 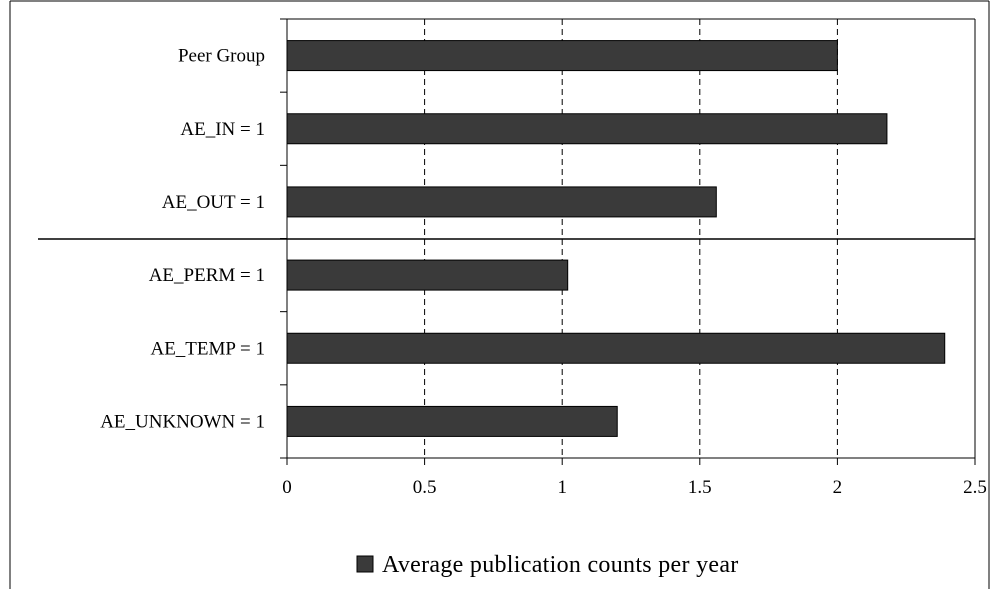 What do you see at coordinates (562, 487) in the screenshot?
I see `x-tick-label-2: 1` at bounding box center [562, 487].